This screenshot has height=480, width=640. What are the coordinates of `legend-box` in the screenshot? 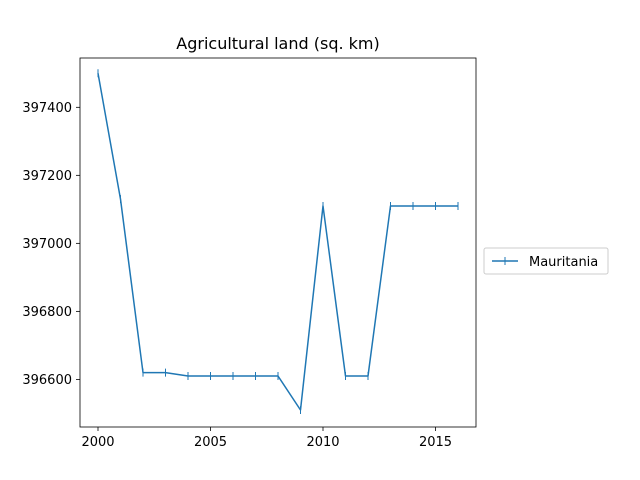 It's located at (546, 261).